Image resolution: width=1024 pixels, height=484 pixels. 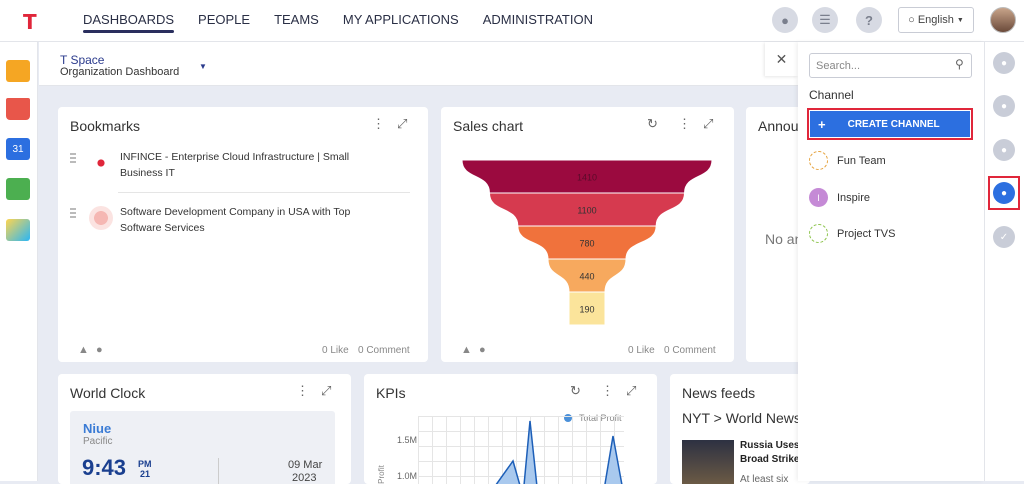 I want to click on channel-item-inspire: I Inspire, so click(x=839, y=197).